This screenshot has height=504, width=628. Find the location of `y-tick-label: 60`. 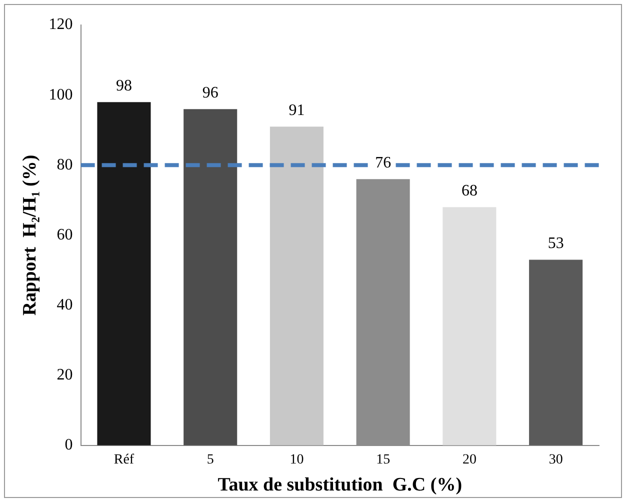

y-tick-label: 60 is located at coordinates (64, 235).